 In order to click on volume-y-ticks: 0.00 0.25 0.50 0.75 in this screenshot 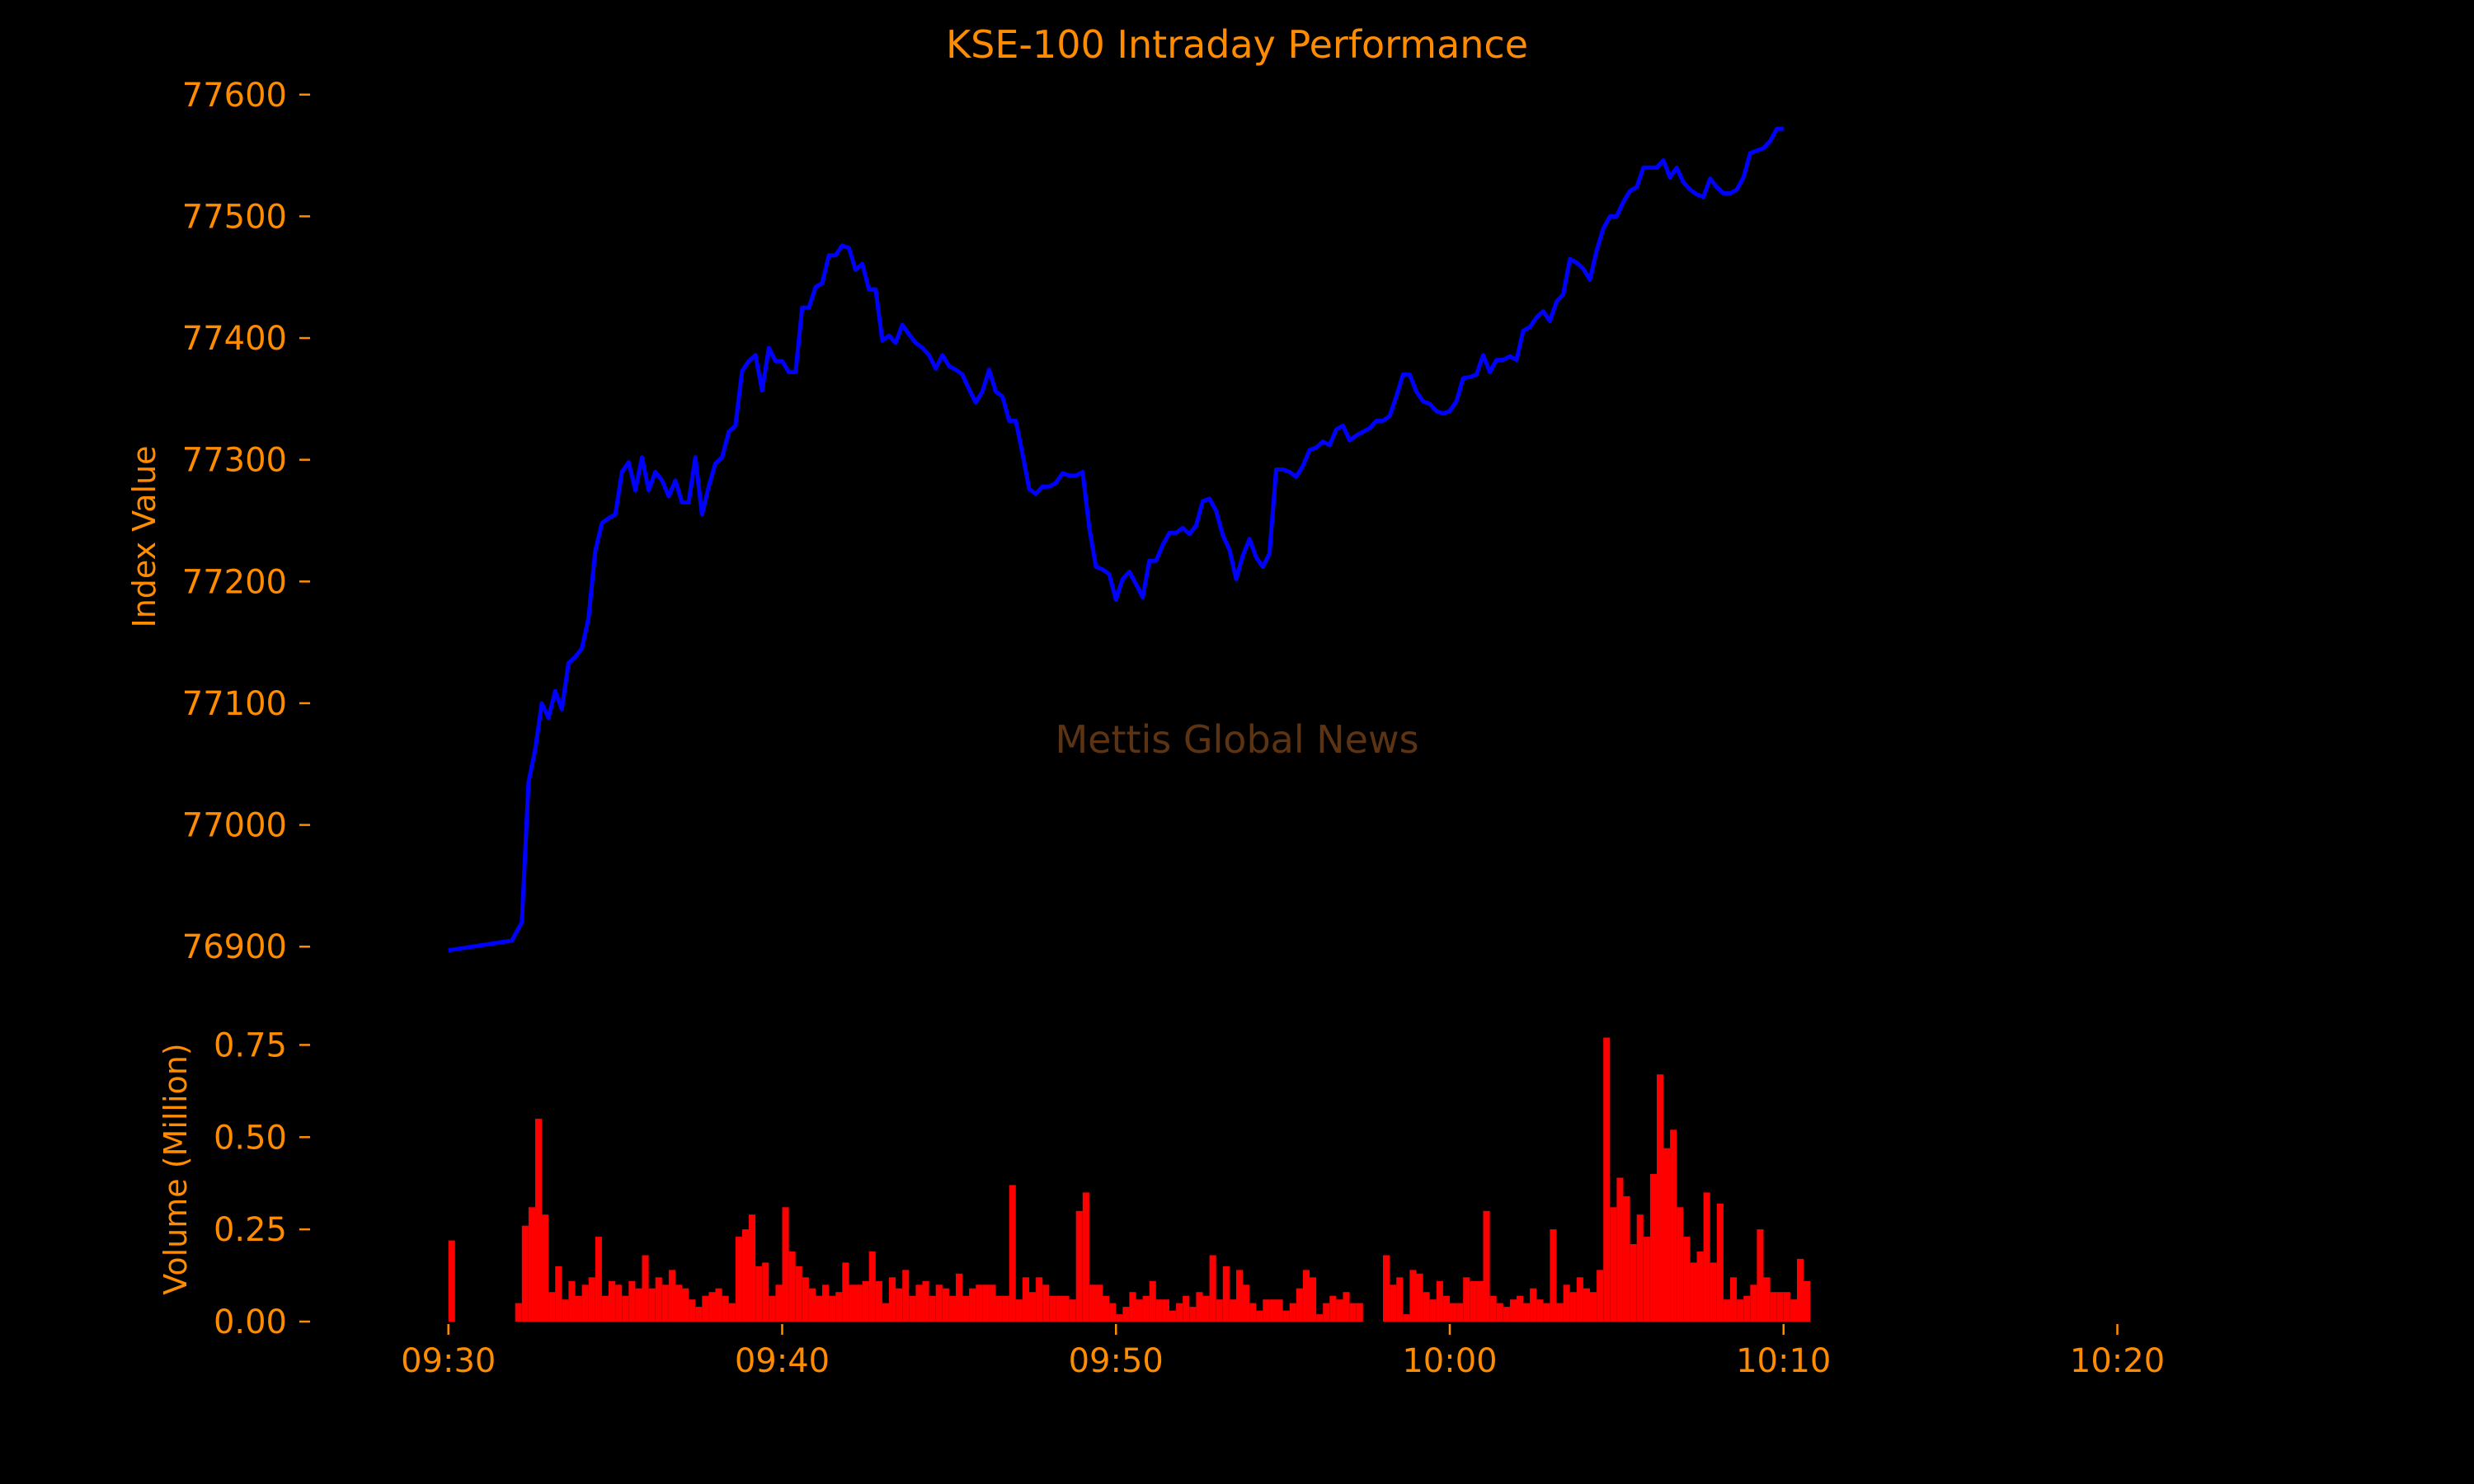, I will do `click(262, 1183)`.